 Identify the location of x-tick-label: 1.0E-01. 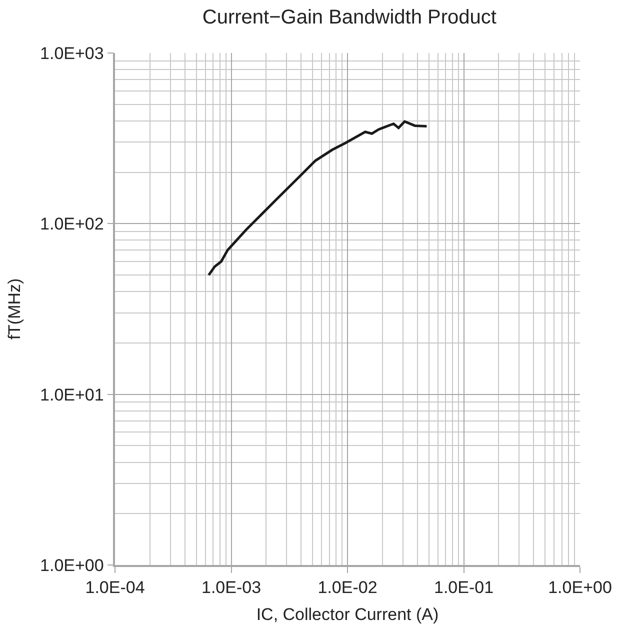
(464, 588).